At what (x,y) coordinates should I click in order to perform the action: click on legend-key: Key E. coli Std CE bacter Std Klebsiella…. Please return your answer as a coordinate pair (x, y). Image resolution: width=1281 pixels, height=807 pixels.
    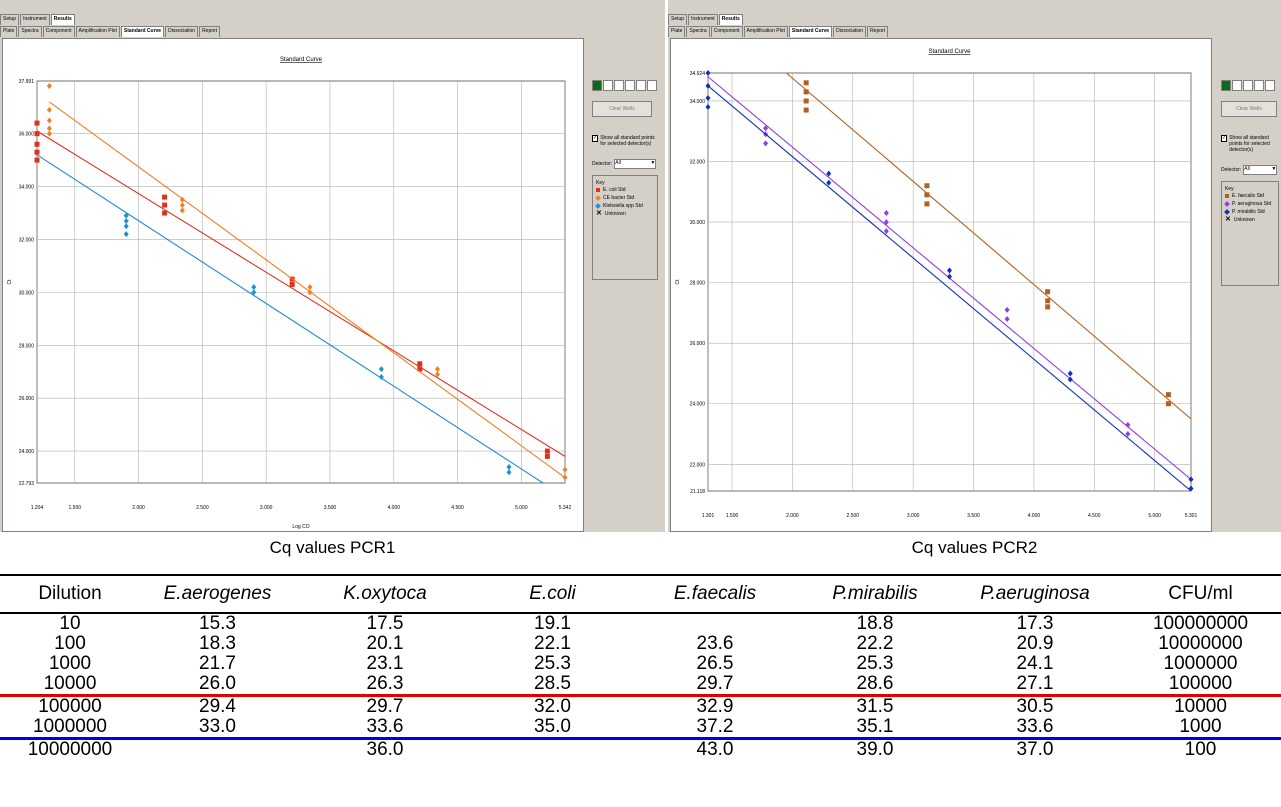
    Looking at the image, I should click on (625, 227).